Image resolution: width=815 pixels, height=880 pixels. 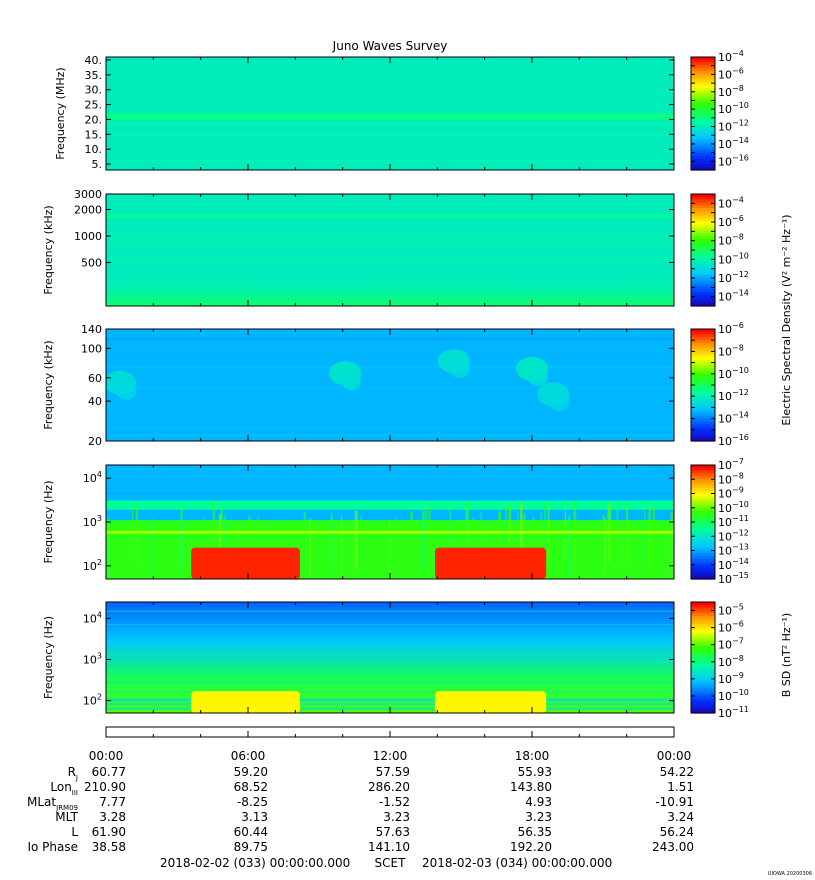 I want to click on magnetic-colorbar-label: B SD (nT² Hz⁻¹), so click(x=786, y=655).